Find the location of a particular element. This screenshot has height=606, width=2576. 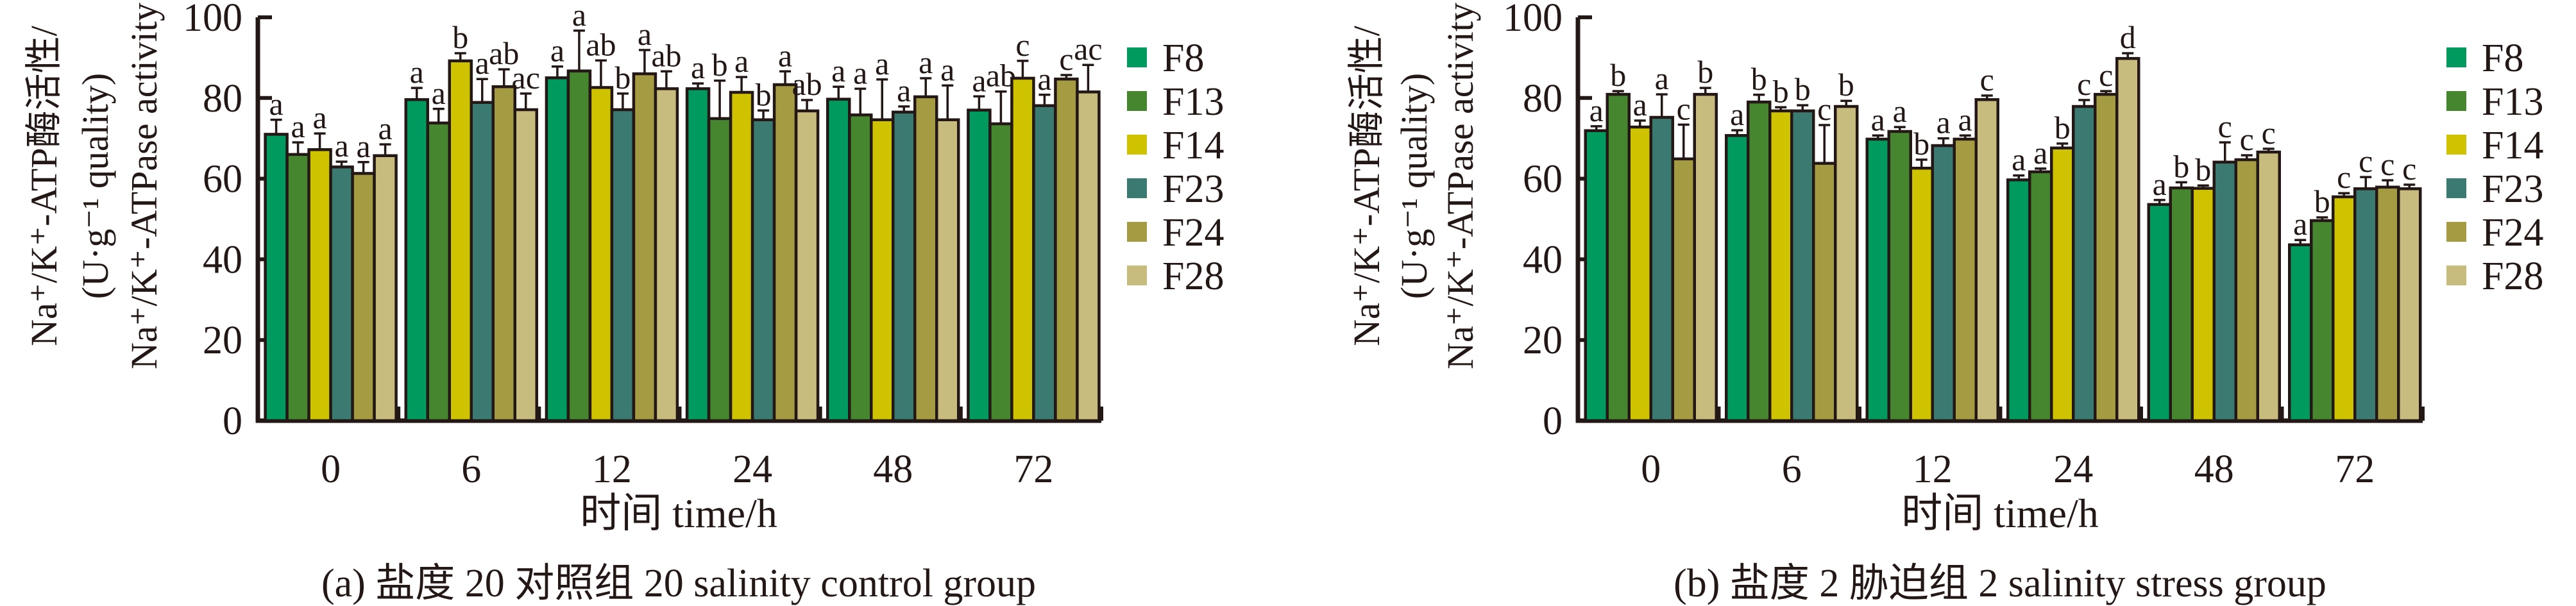

legend-swatch-f24 is located at coordinates (2456, 232).